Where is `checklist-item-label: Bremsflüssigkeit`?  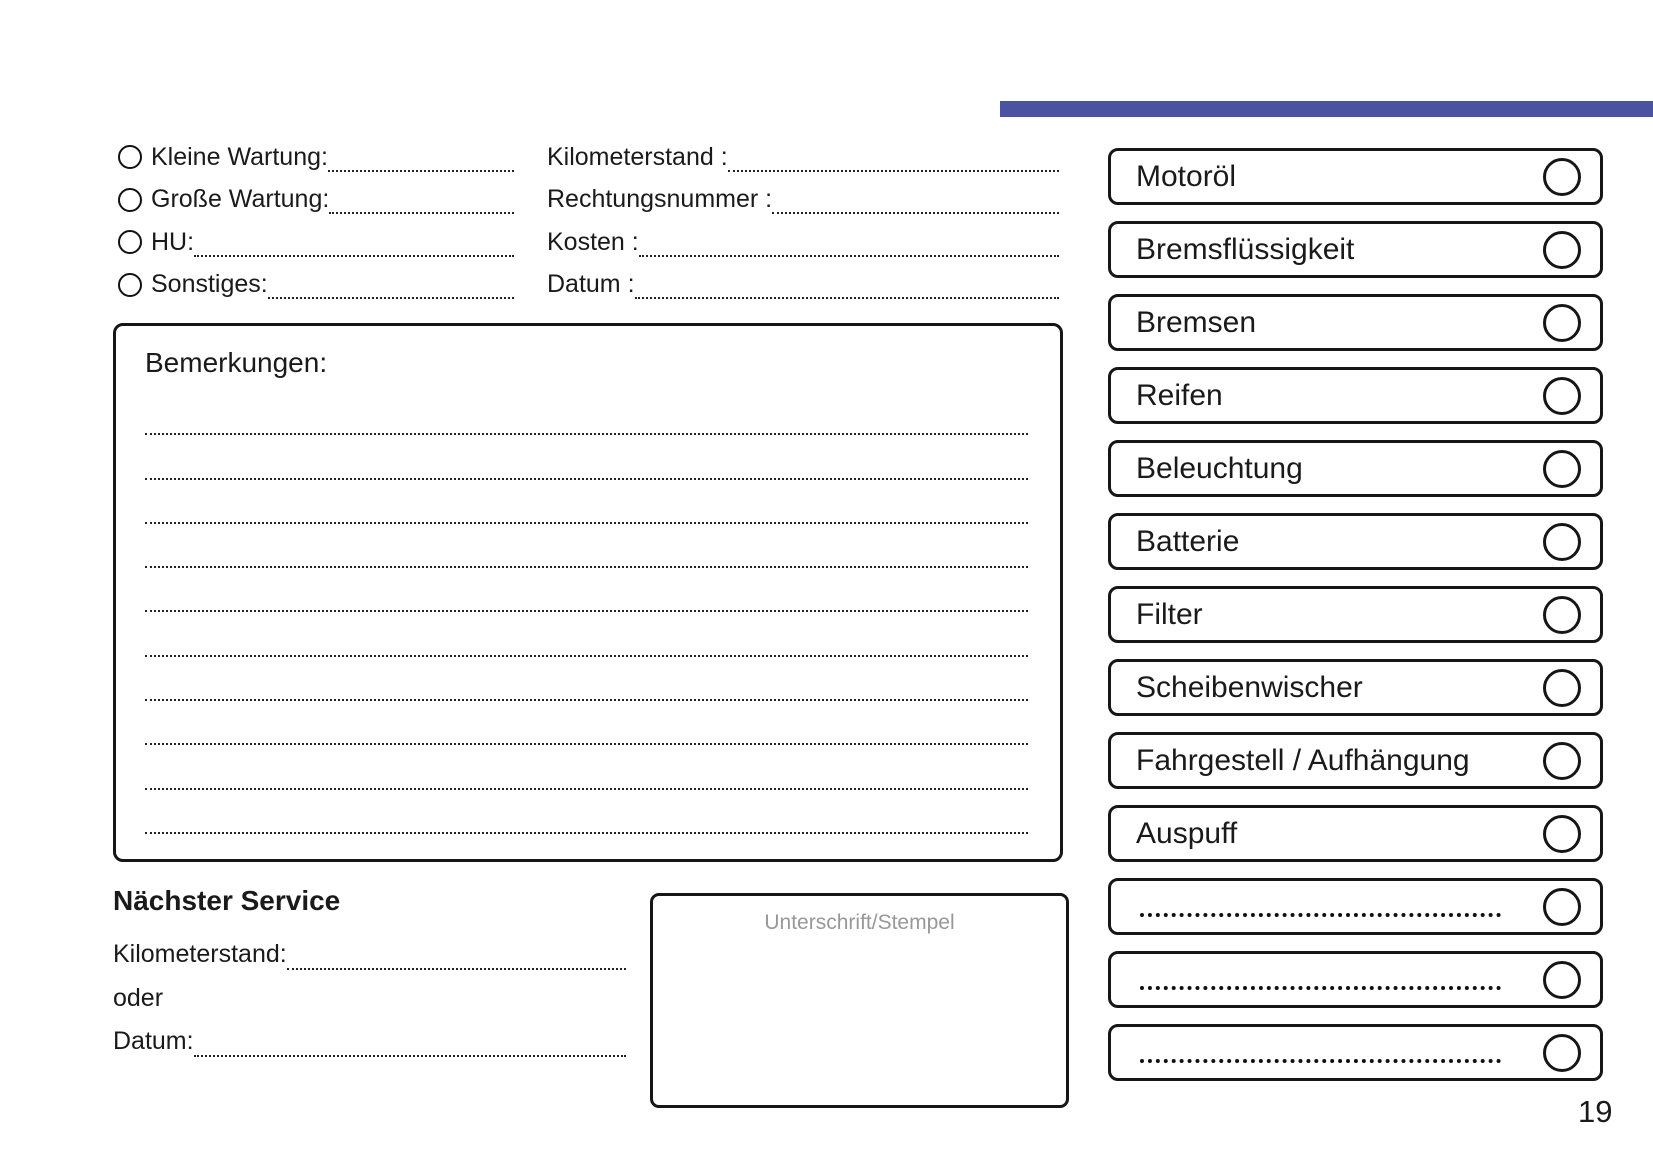 checklist-item-label: Bremsflüssigkeit is located at coordinates (1245, 249).